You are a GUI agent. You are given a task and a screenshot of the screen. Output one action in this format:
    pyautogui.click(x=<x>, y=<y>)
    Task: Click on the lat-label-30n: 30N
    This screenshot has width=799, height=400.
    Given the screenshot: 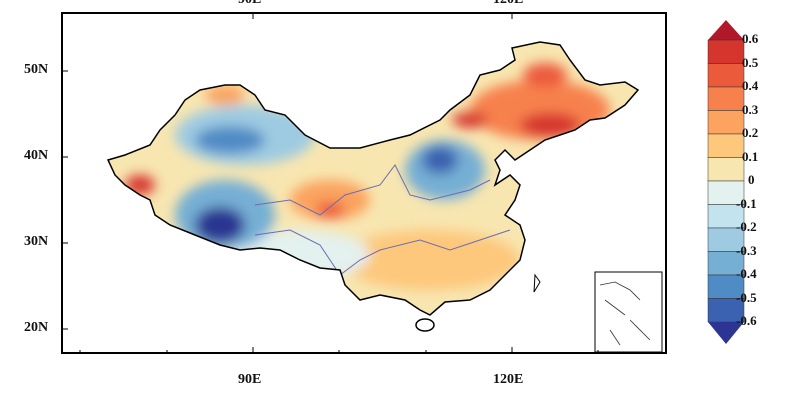 What is the action you would take?
    pyautogui.click(x=36, y=241)
    